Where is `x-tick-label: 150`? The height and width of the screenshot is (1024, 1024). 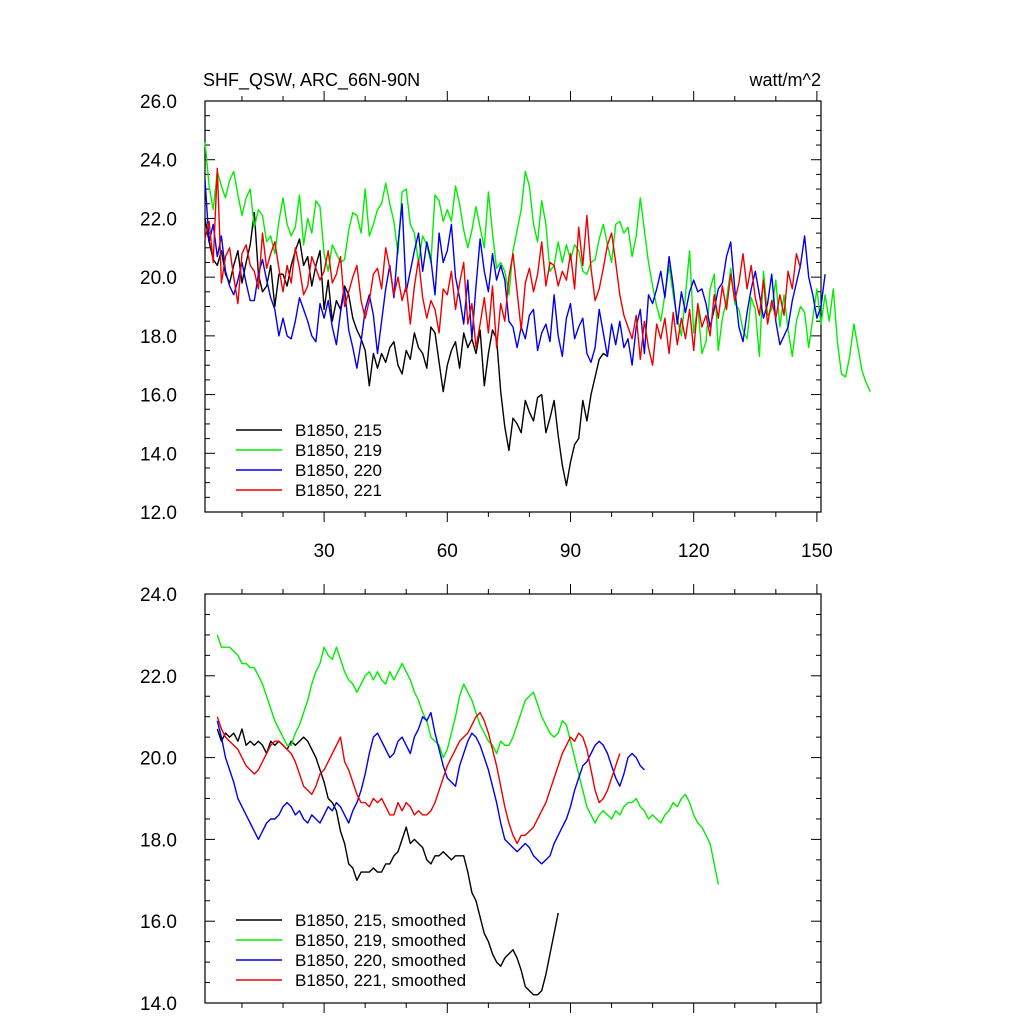
x-tick-label: 150 is located at coordinates (817, 551).